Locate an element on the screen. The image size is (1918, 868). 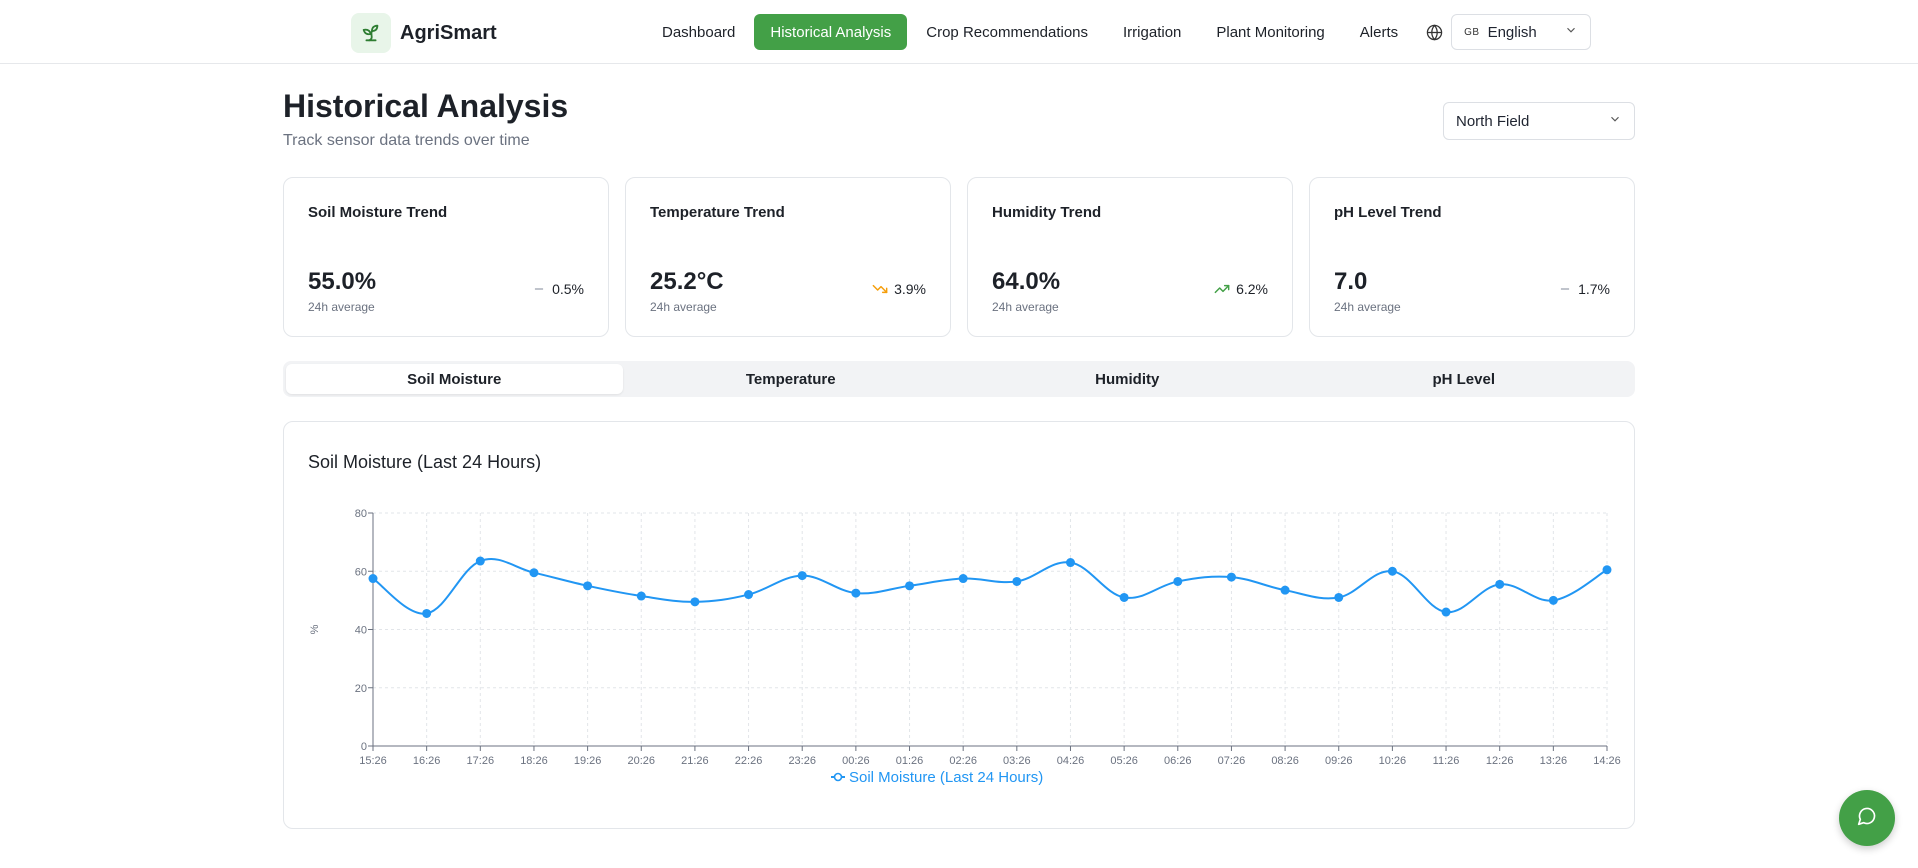
x-tick-label: 23:26 is located at coordinates (802, 761).